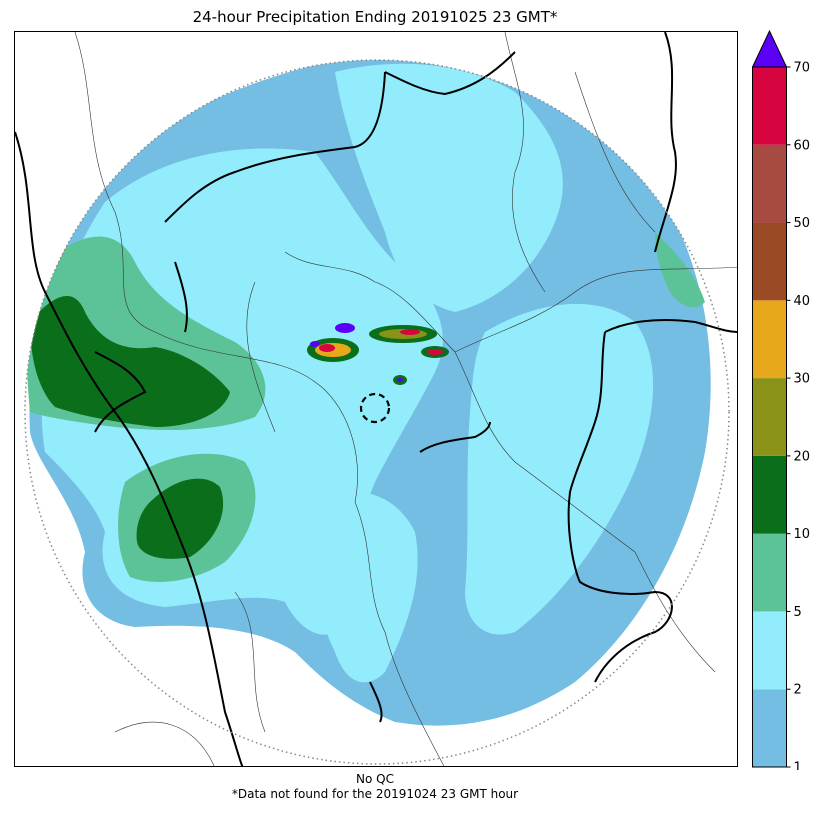  Describe the element at coordinates (449, 187) in the screenshot. I see `precip-zone-2-5-north` at that location.